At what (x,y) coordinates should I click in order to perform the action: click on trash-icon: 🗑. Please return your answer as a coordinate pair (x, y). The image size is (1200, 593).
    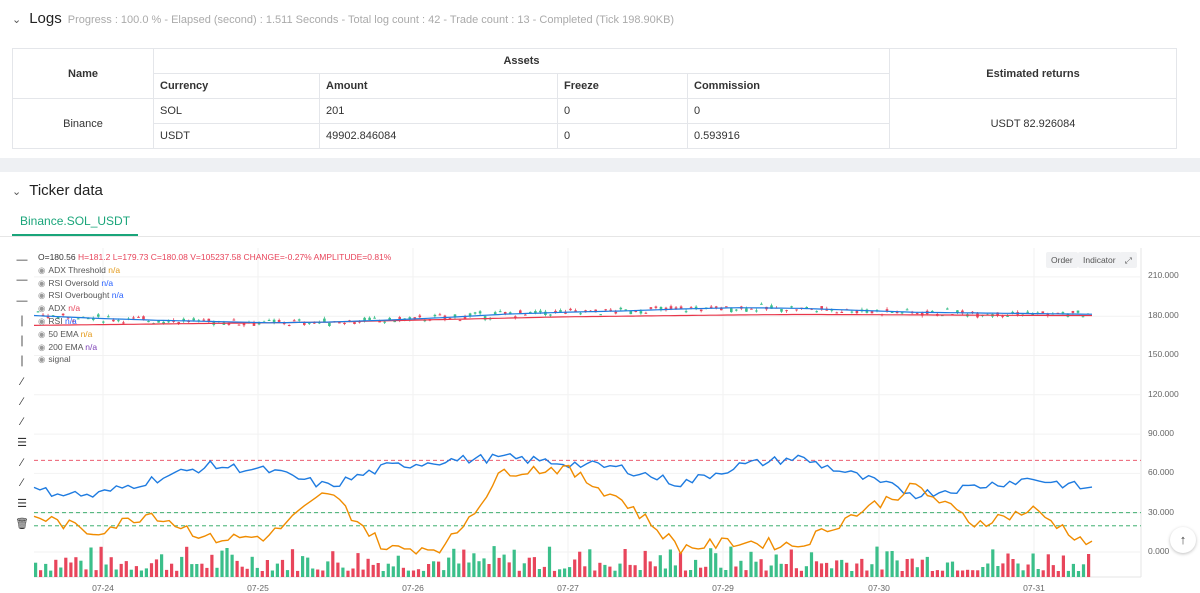
    Looking at the image, I should click on (22, 523).